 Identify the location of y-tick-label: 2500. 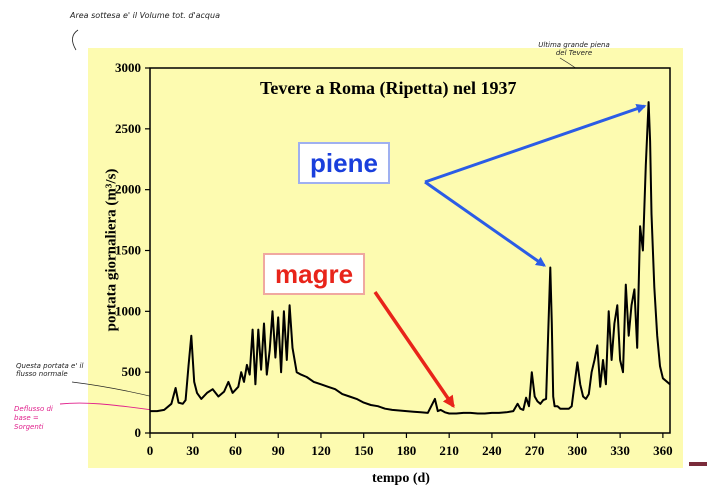
(128, 128).